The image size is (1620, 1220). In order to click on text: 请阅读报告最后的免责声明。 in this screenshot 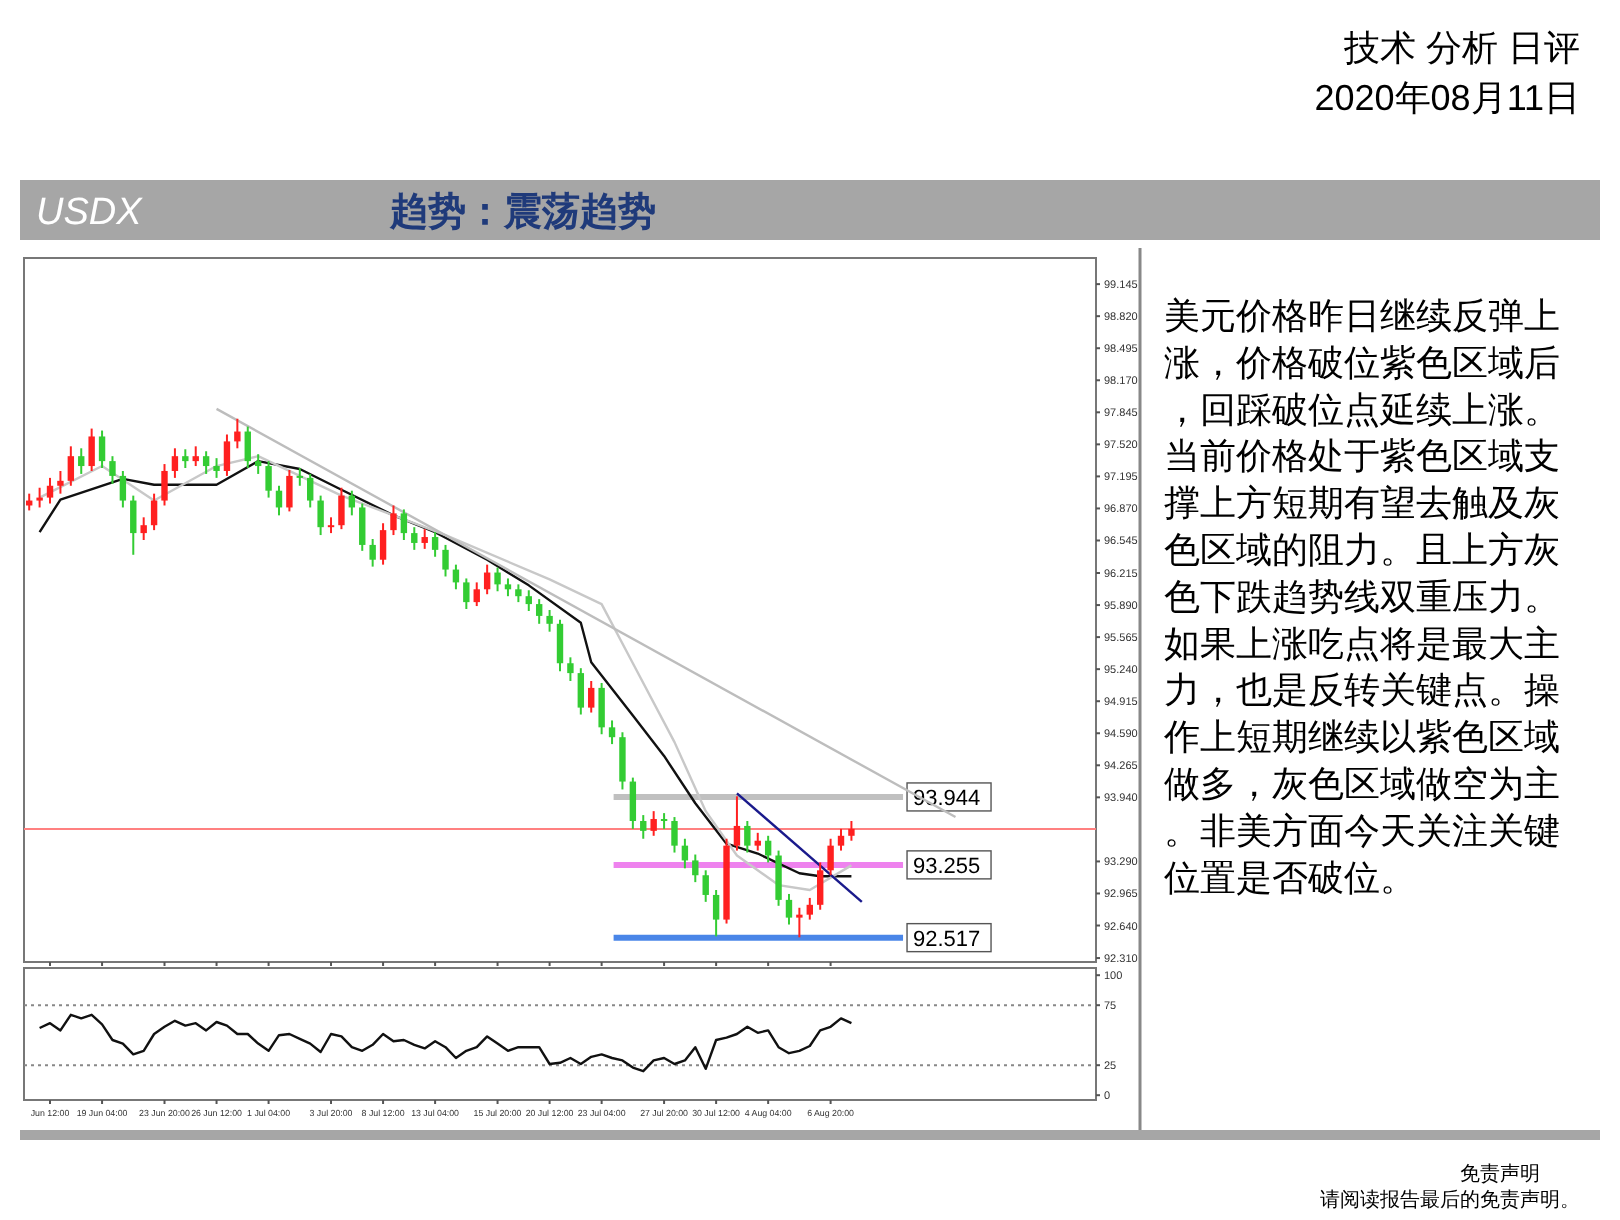, I will do `click(1450, 1200)`.